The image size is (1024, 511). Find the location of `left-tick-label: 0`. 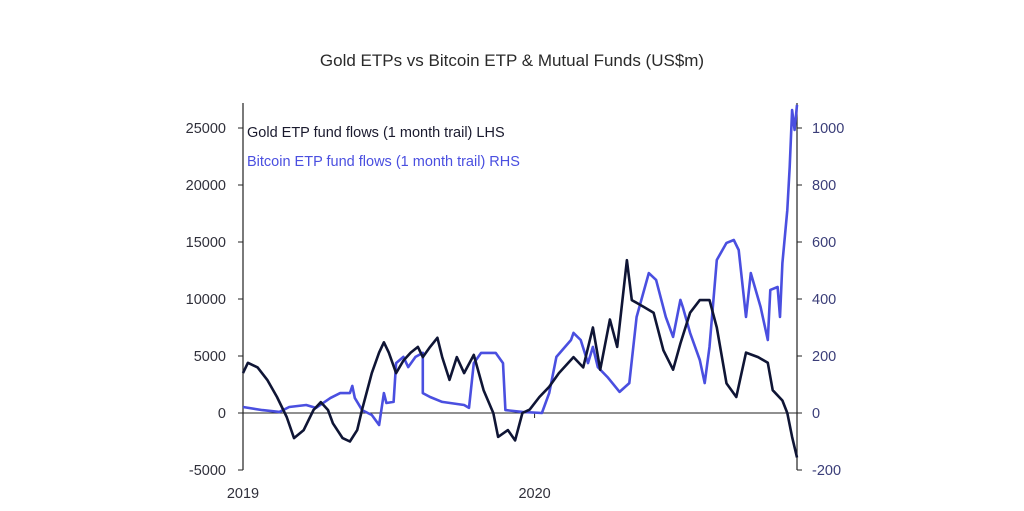

left-tick-label: 0 is located at coordinates (222, 414).